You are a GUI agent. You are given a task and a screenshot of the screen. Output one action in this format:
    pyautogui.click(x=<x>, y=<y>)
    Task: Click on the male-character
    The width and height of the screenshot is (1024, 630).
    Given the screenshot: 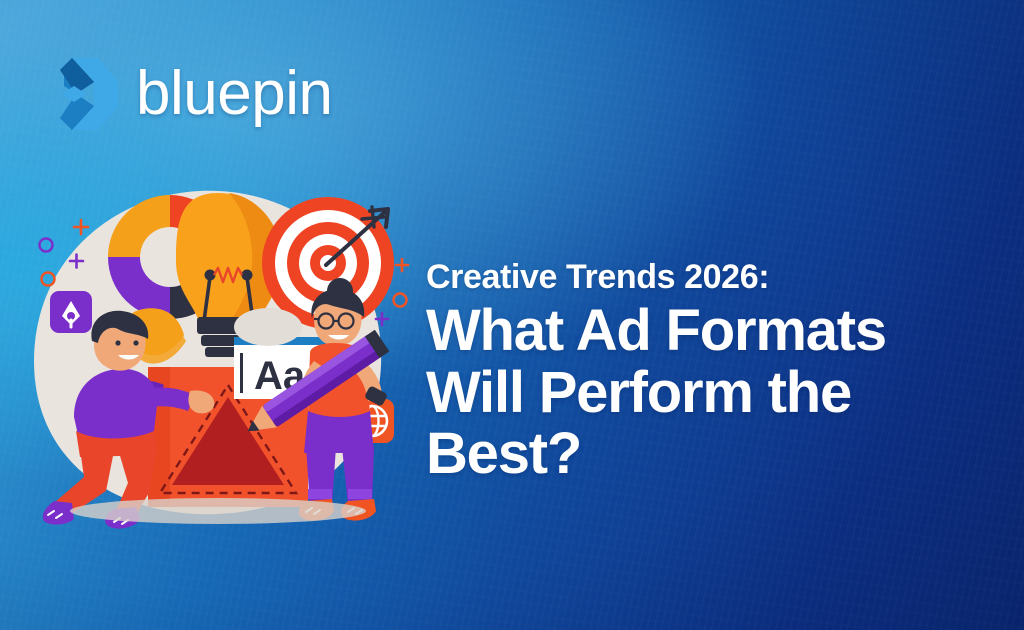 What is the action you would take?
    pyautogui.click(x=128, y=419)
    